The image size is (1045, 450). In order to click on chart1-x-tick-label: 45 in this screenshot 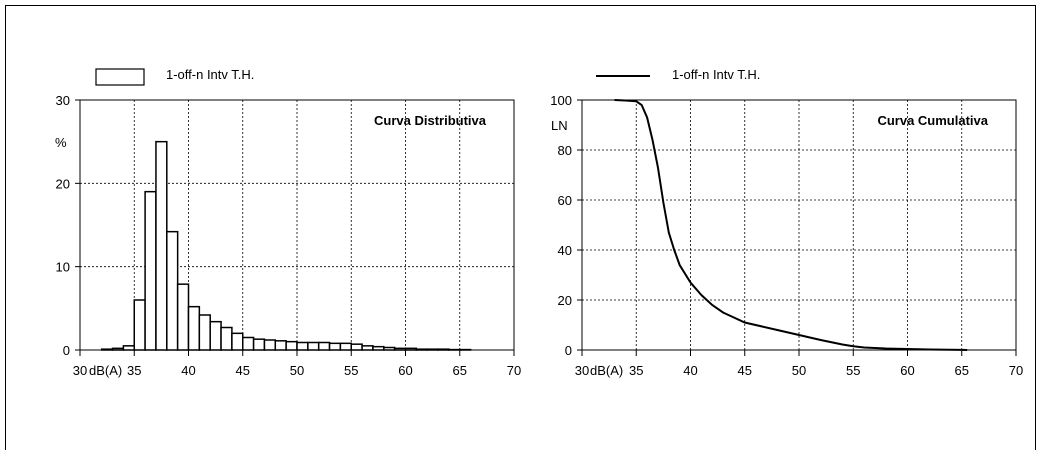, I will do `click(243, 370)`.